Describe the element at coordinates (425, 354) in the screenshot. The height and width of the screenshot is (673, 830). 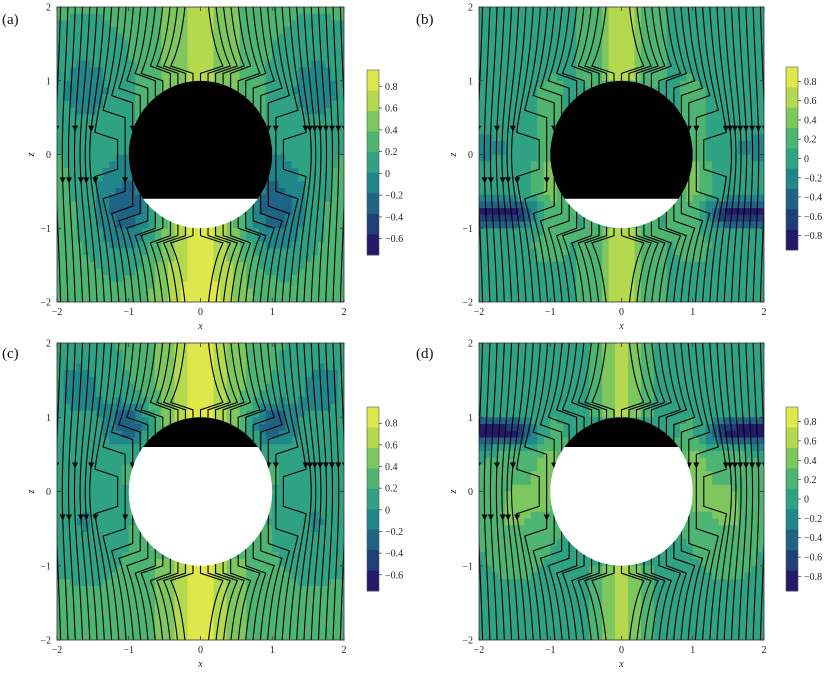
I see `panel-label: (d)` at that location.